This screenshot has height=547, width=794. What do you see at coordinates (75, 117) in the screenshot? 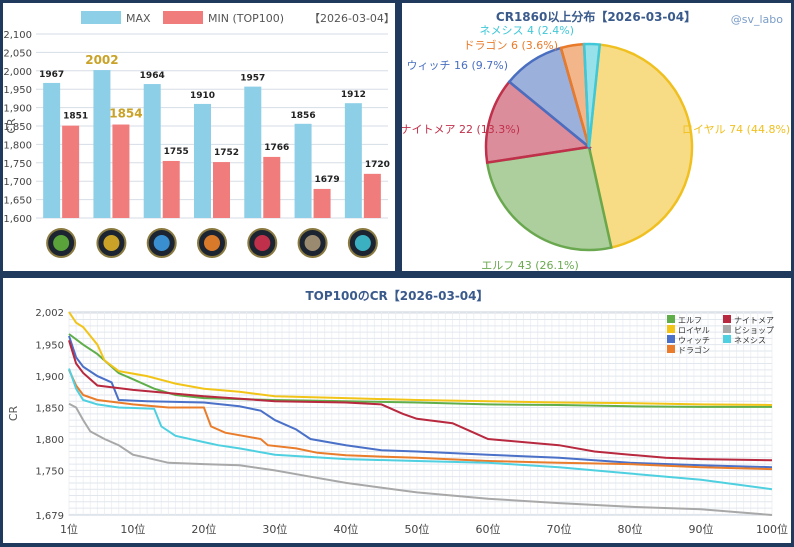
I see `bar-min-value: 1851` at bounding box center [75, 117].